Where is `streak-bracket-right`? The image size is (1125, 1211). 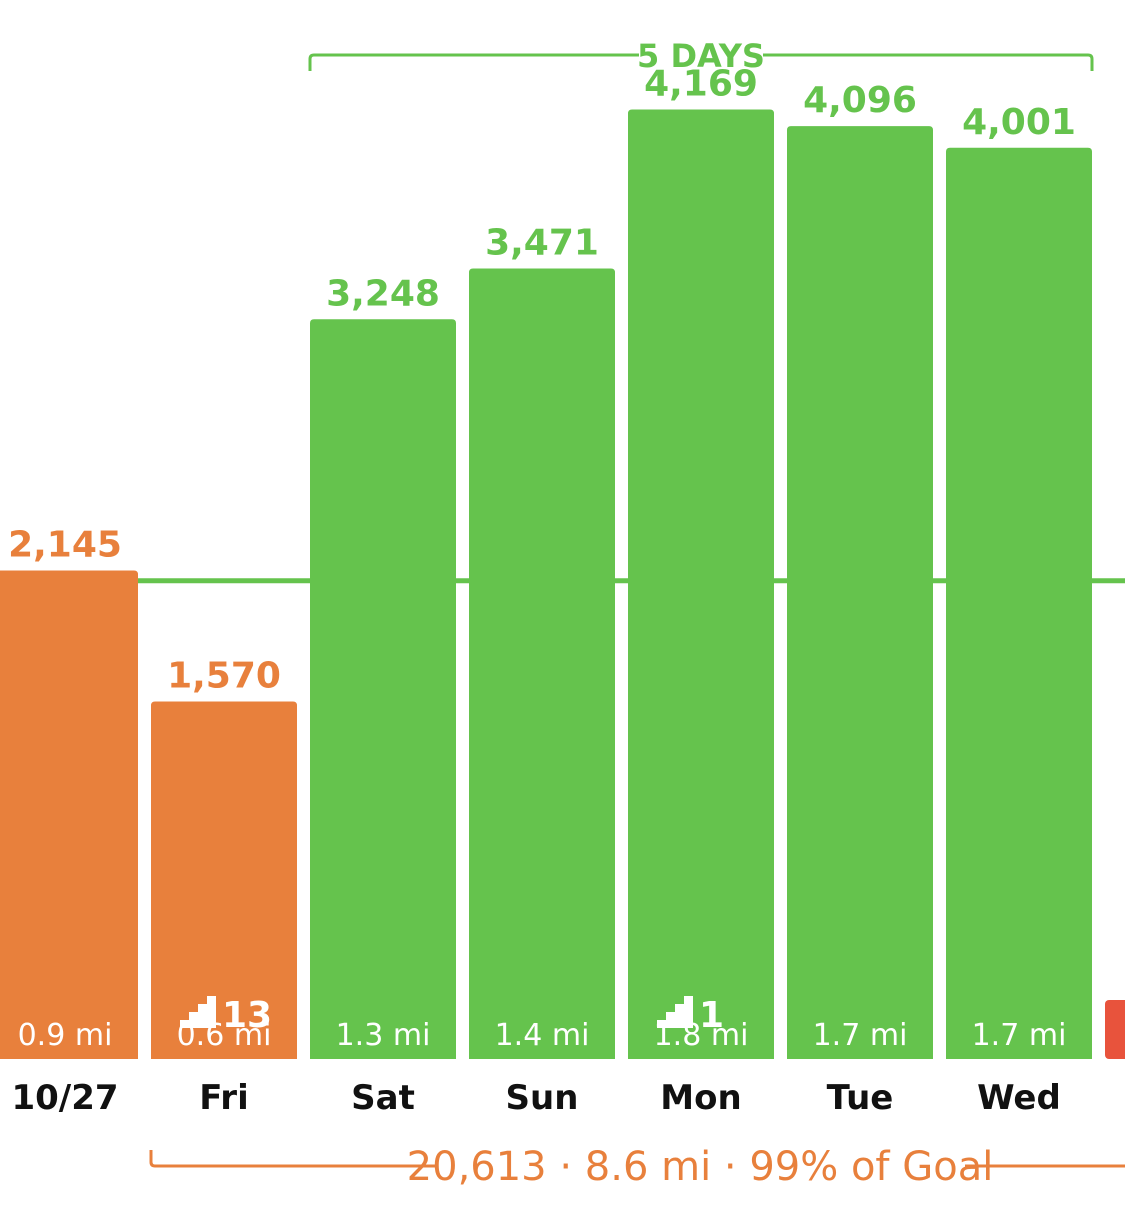 streak-bracket-right is located at coordinates (928, 62).